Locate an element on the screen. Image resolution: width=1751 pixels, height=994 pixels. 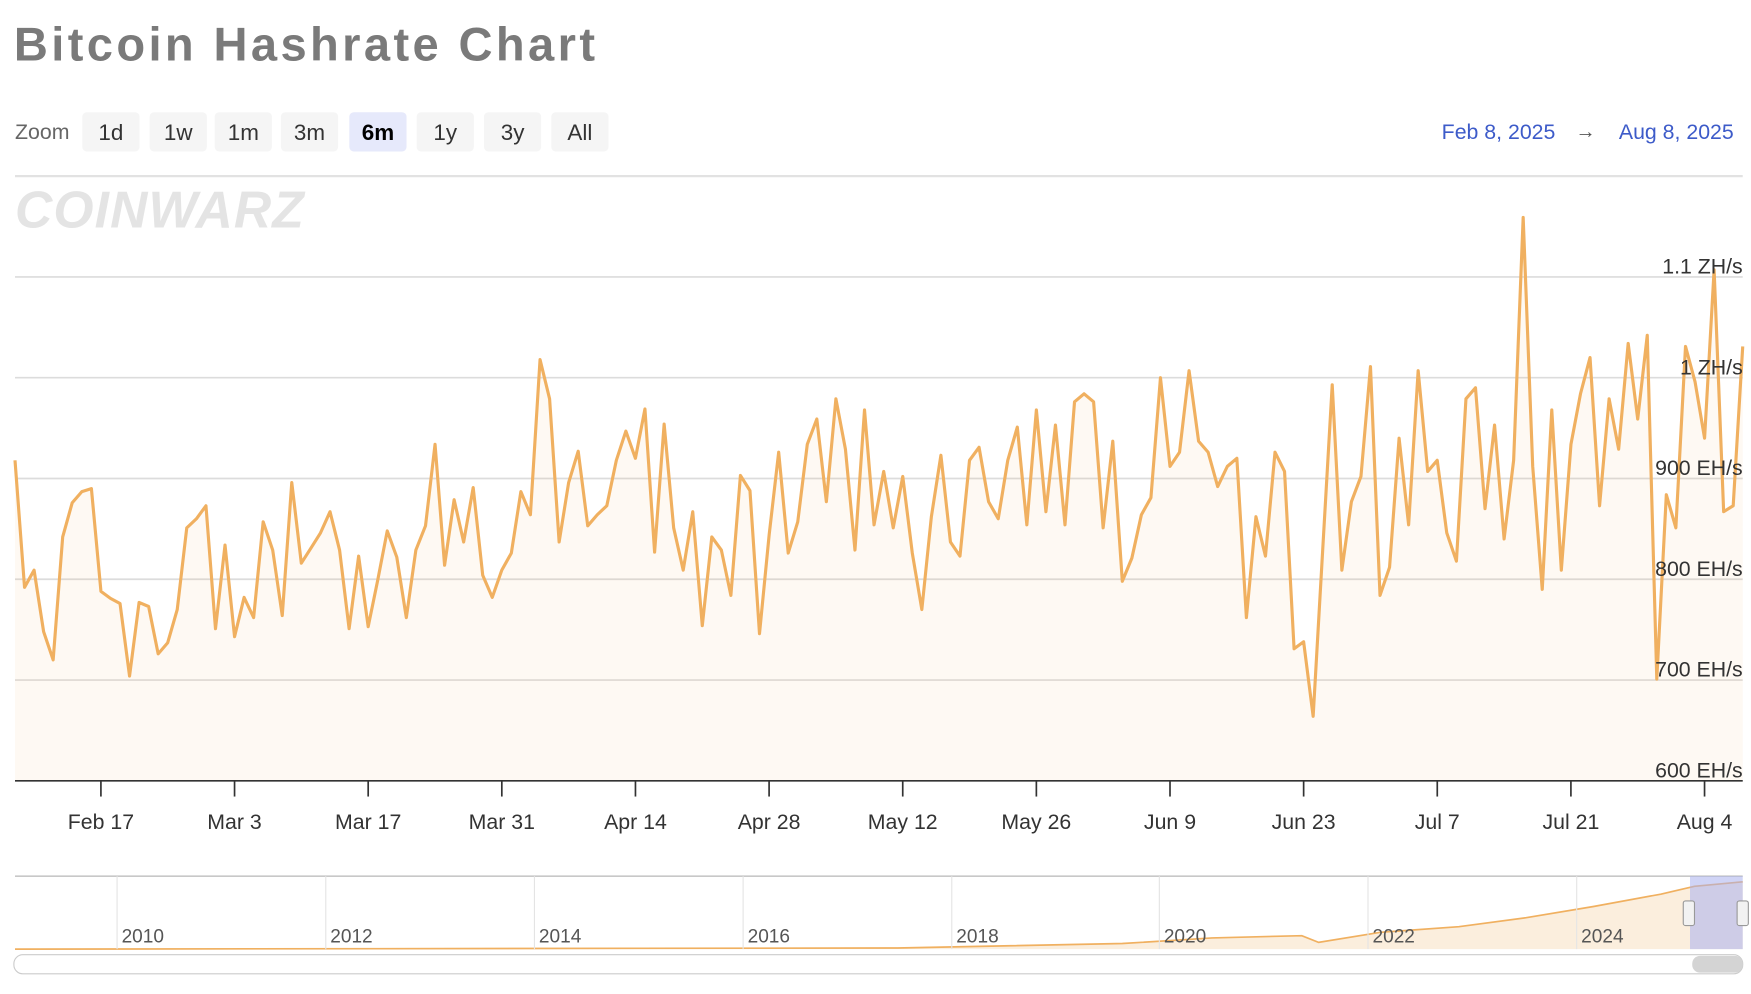
zoom-button-label: 6m is located at coordinates (378, 132).